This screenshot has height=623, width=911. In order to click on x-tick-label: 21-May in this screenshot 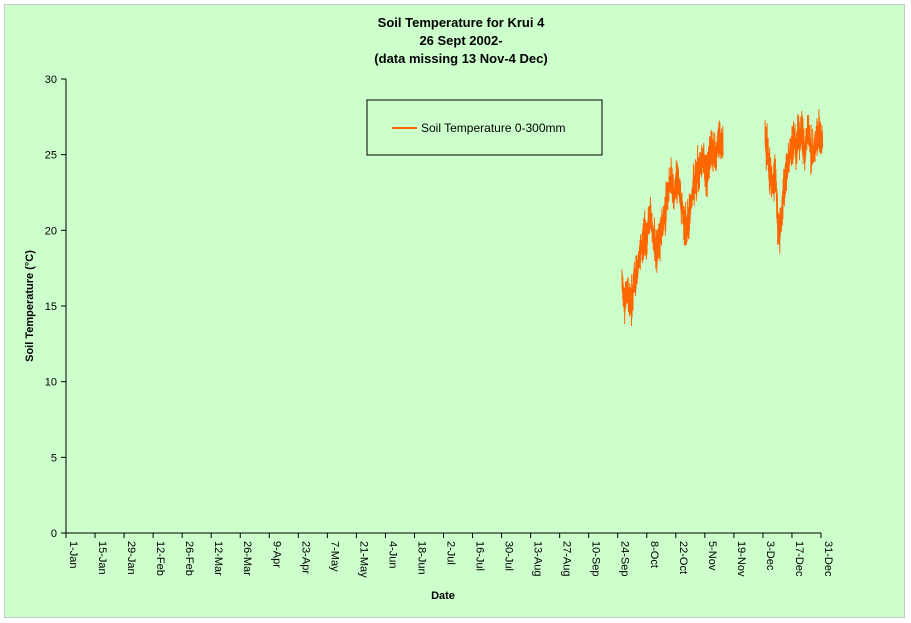, I will do `click(363, 559)`.